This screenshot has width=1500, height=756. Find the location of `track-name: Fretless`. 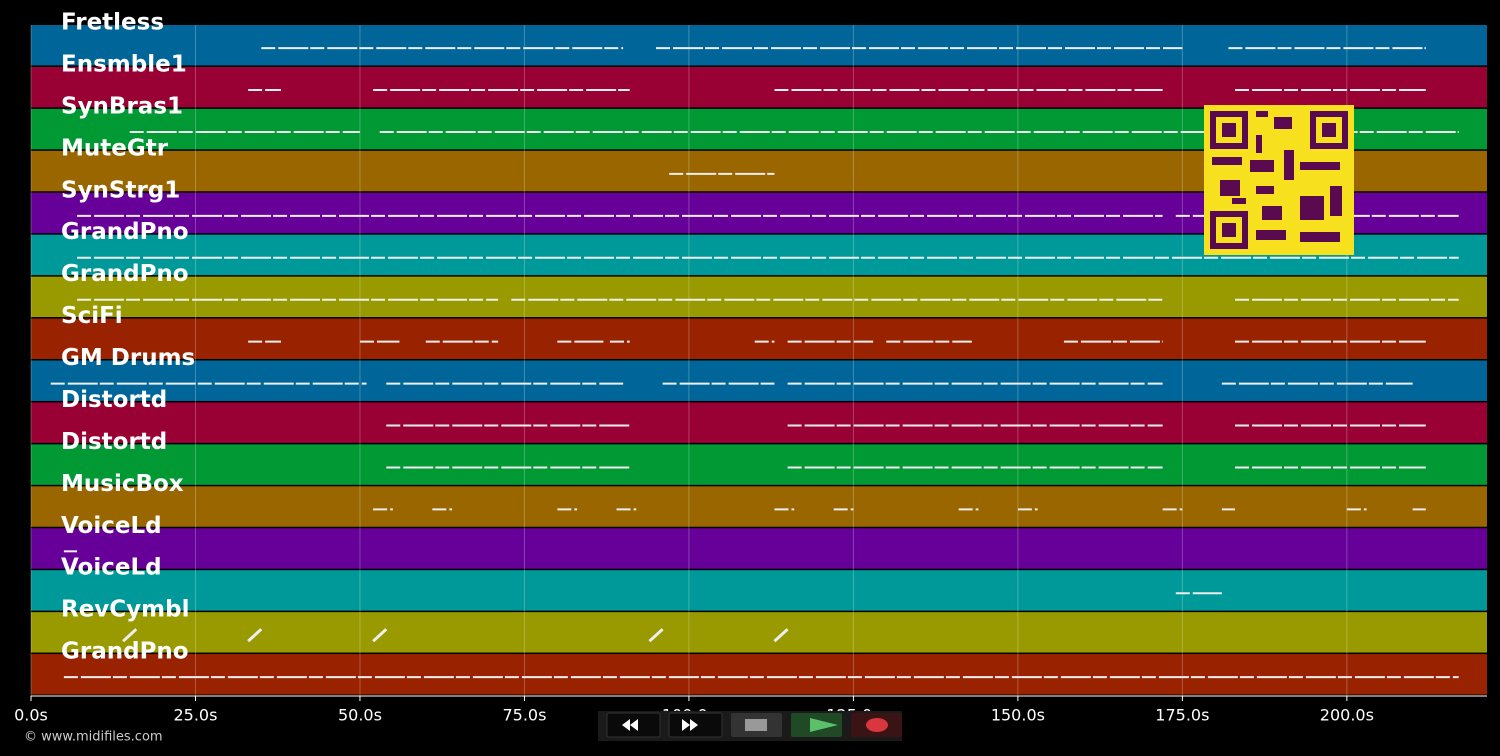

track-name: Fretless is located at coordinates (112, 23).